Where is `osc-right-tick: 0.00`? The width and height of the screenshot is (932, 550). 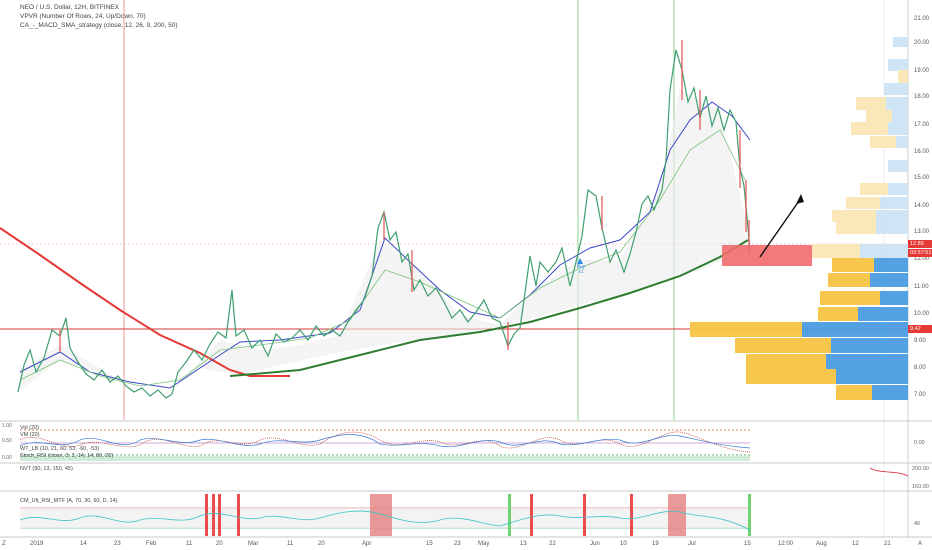
osc-right-tick: 0.00 is located at coordinates (919, 443).